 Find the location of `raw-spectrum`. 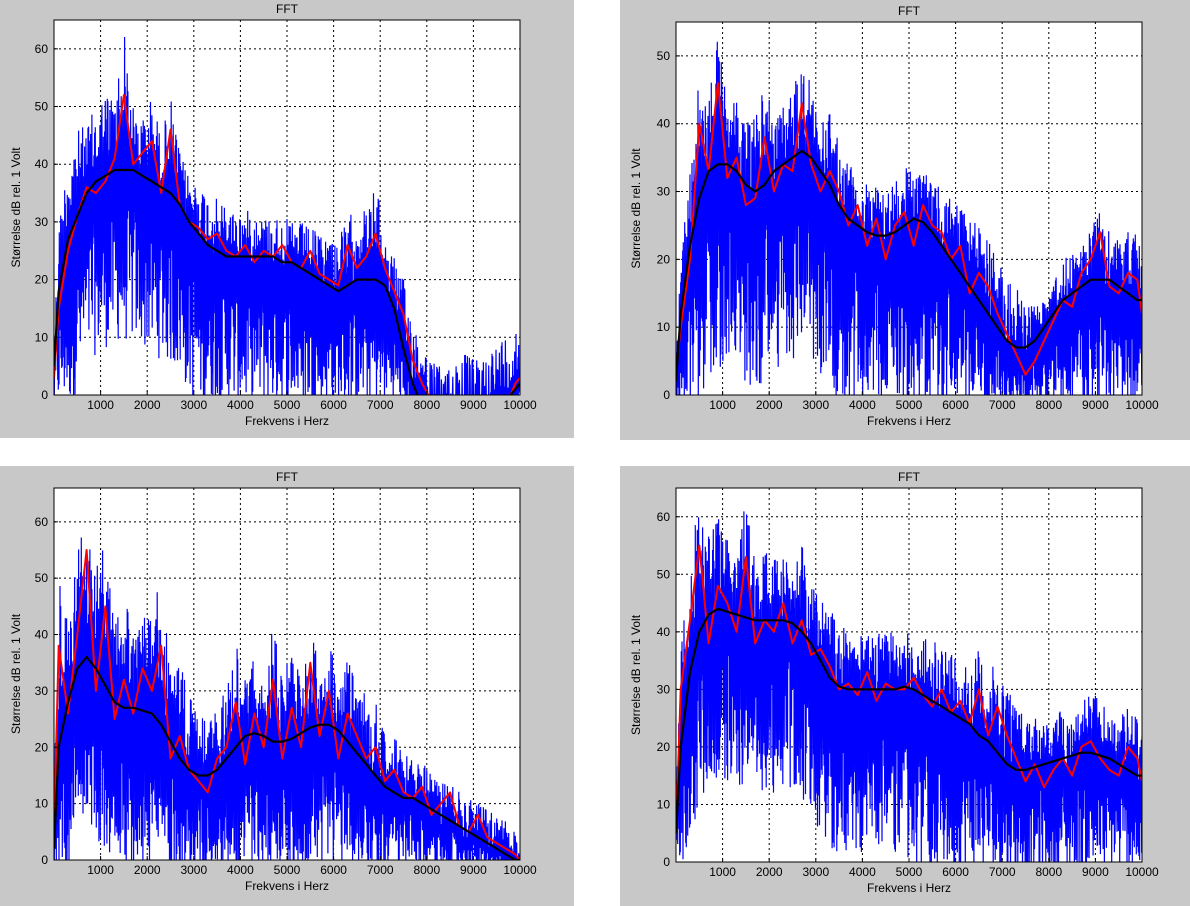

raw-spectrum is located at coordinates (287, 698).